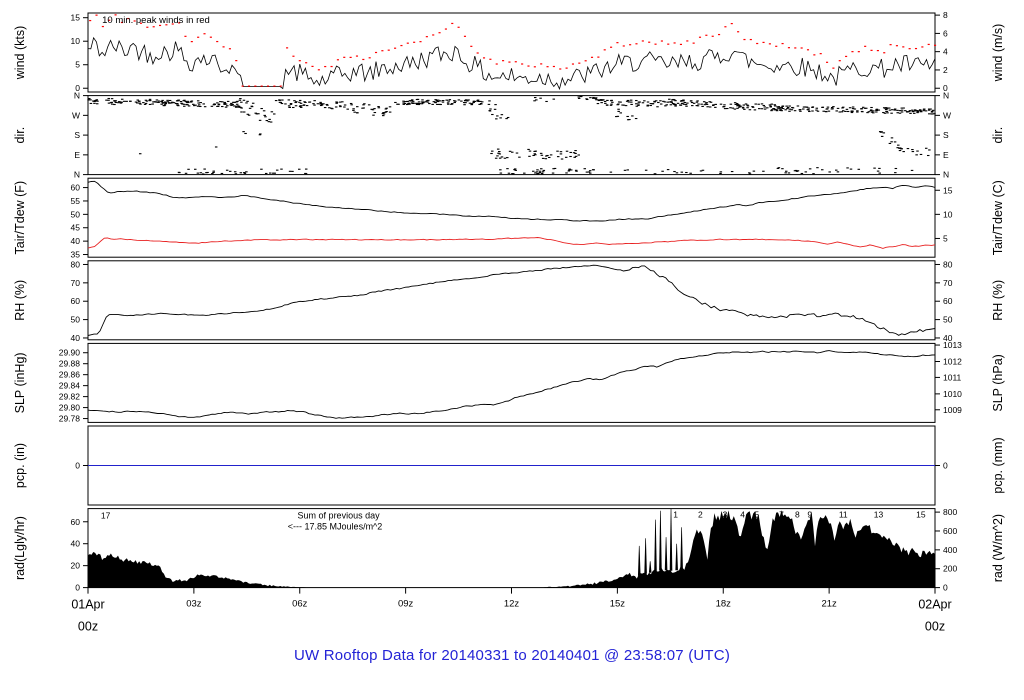 This screenshot has height=700, width=1024. What do you see at coordinates (20, 135) in the screenshot?
I see `y-axis-label-left-direction: dir.` at bounding box center [20, 135].